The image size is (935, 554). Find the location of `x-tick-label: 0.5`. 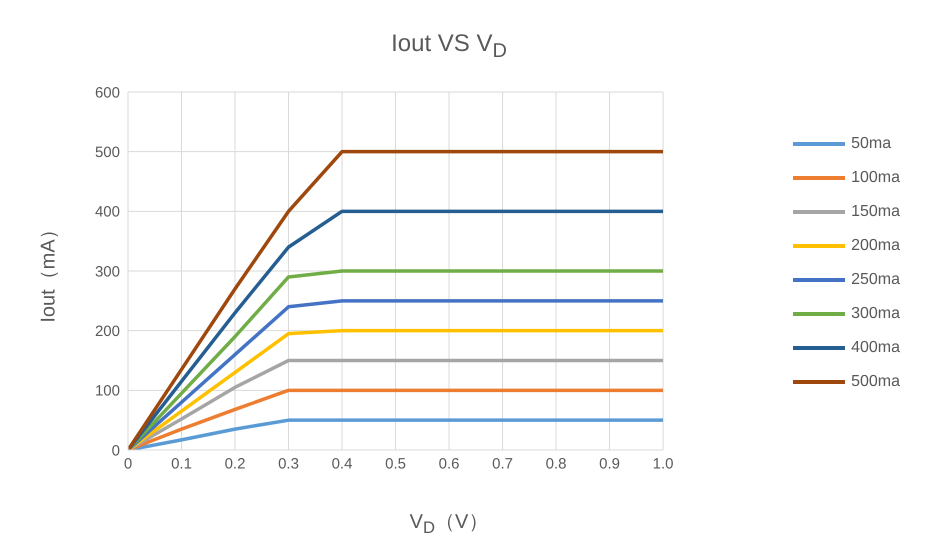

x-tick-label: 0.5 is located at coordinates (395, 464).